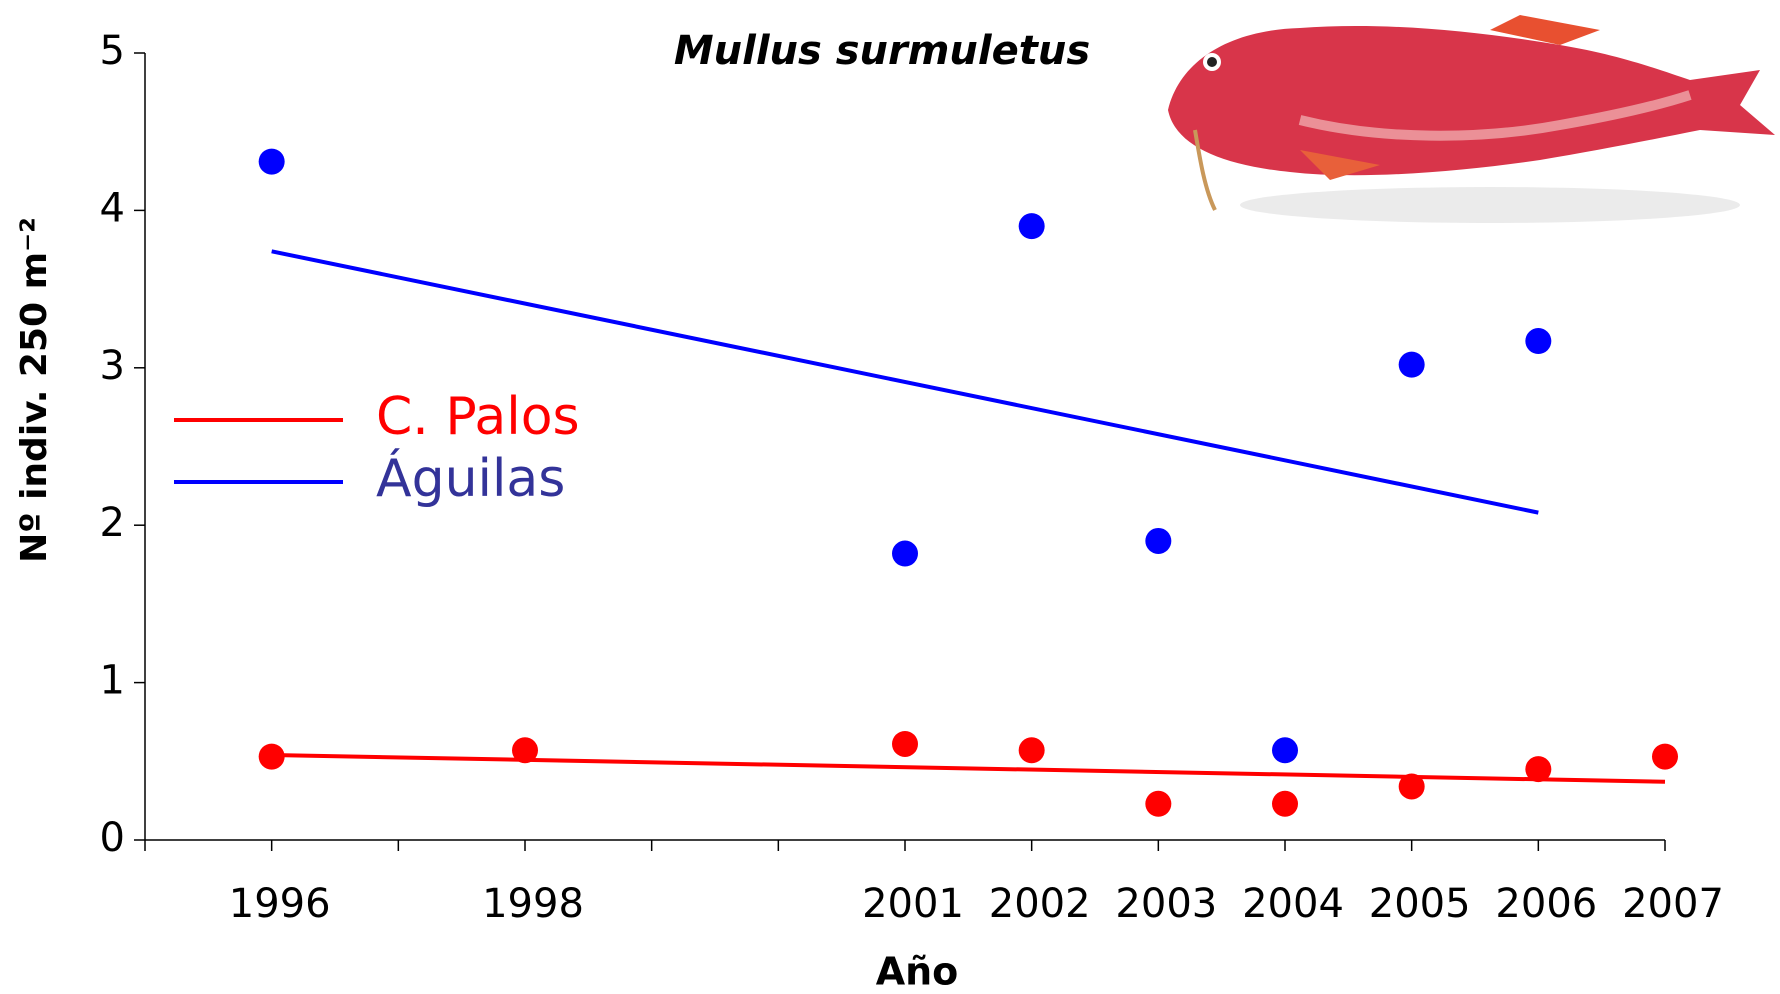 The image size is (1780, 994). What do you see at coordinates (34, 390) in the screenshot?
I see `y-axis-title: Nº indiv. 250 m⁻²` at bounding box center [34, 390].